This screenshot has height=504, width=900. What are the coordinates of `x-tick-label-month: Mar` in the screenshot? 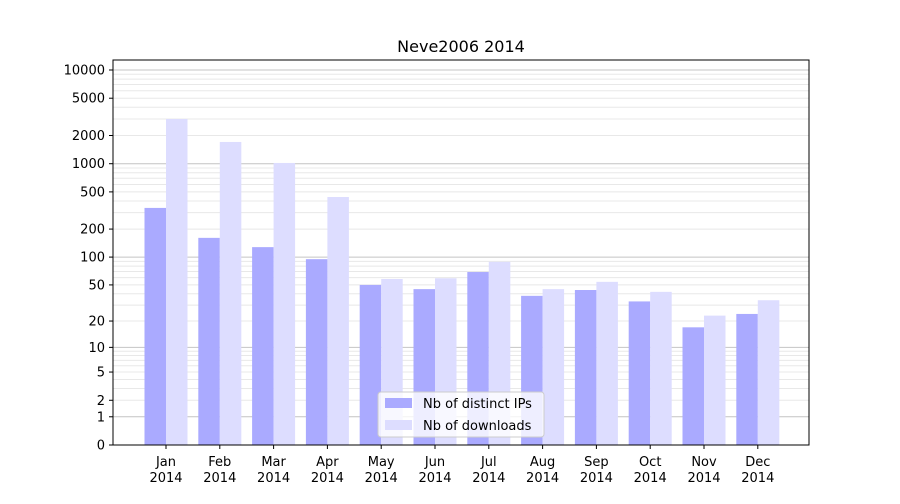 It's located at (273, 462).